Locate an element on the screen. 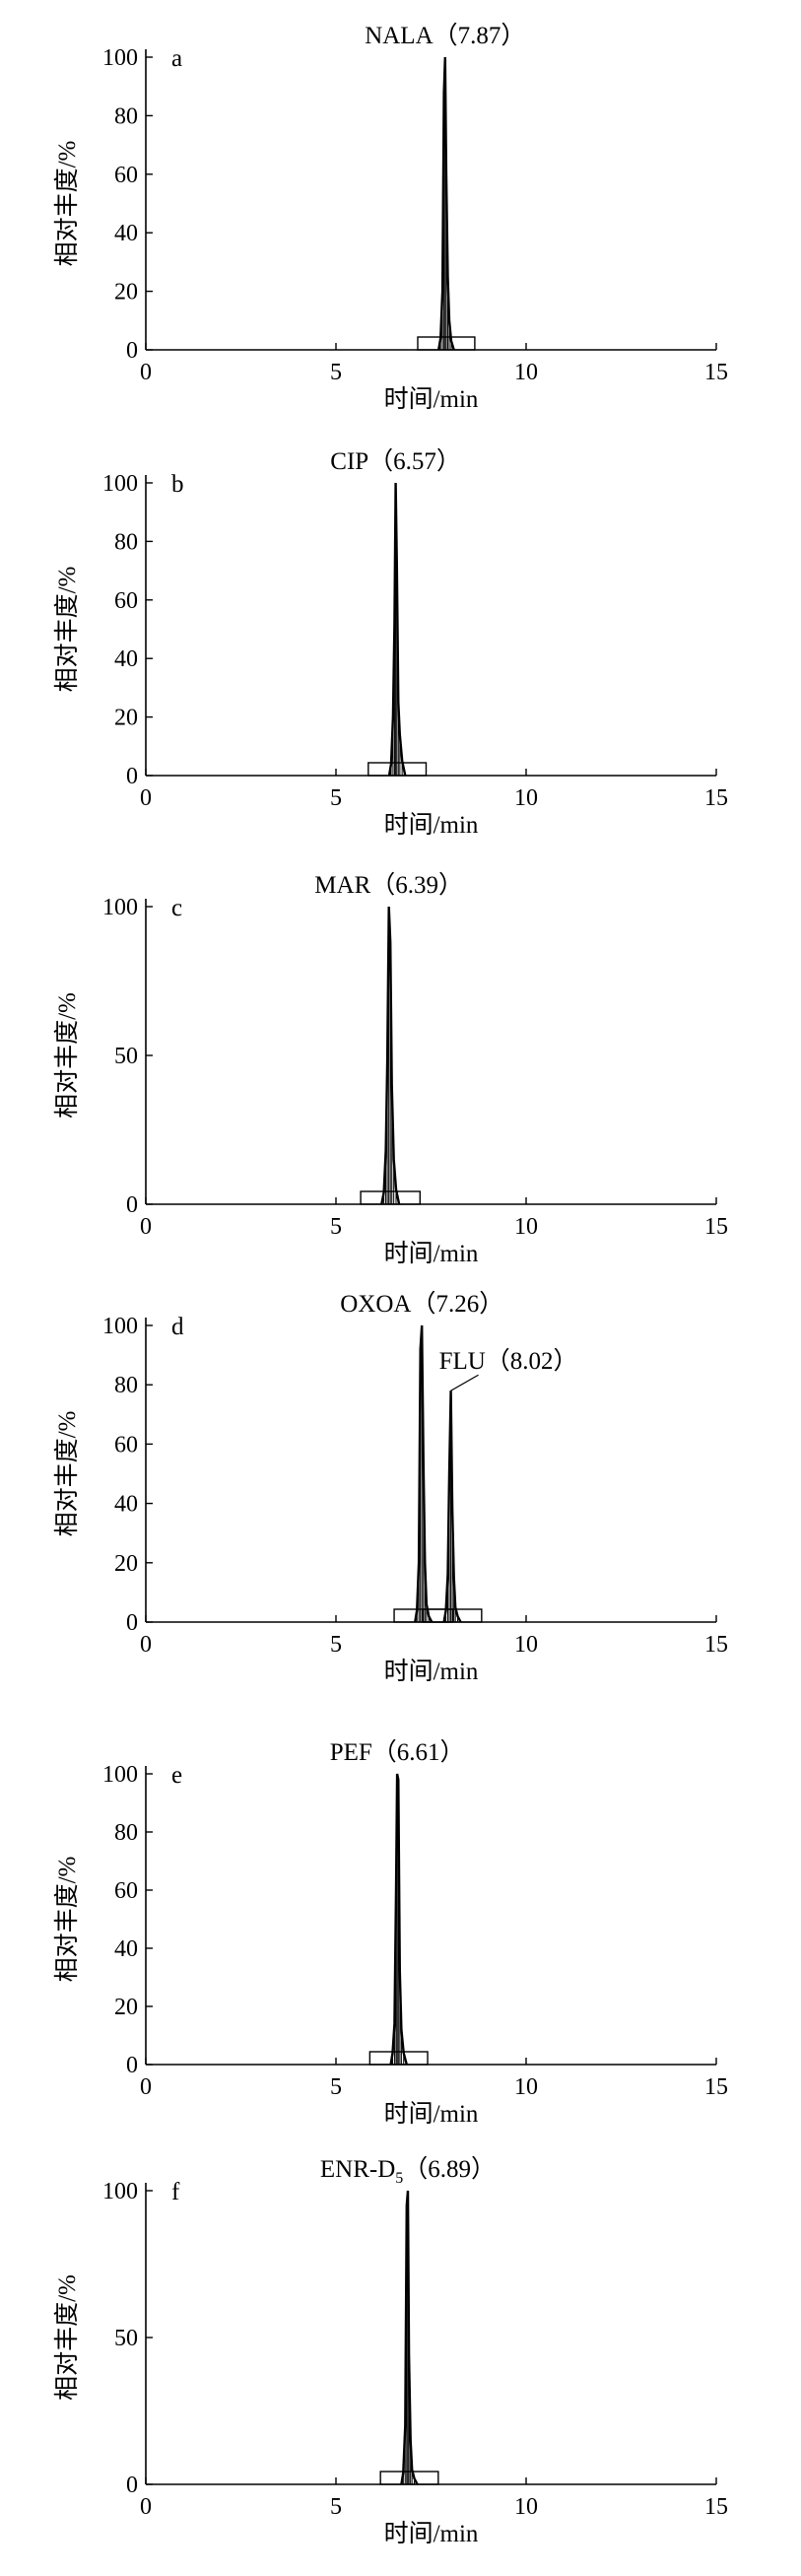 The image size is (801, 2576). annotation-leader is located at coordinates (464, 1382).